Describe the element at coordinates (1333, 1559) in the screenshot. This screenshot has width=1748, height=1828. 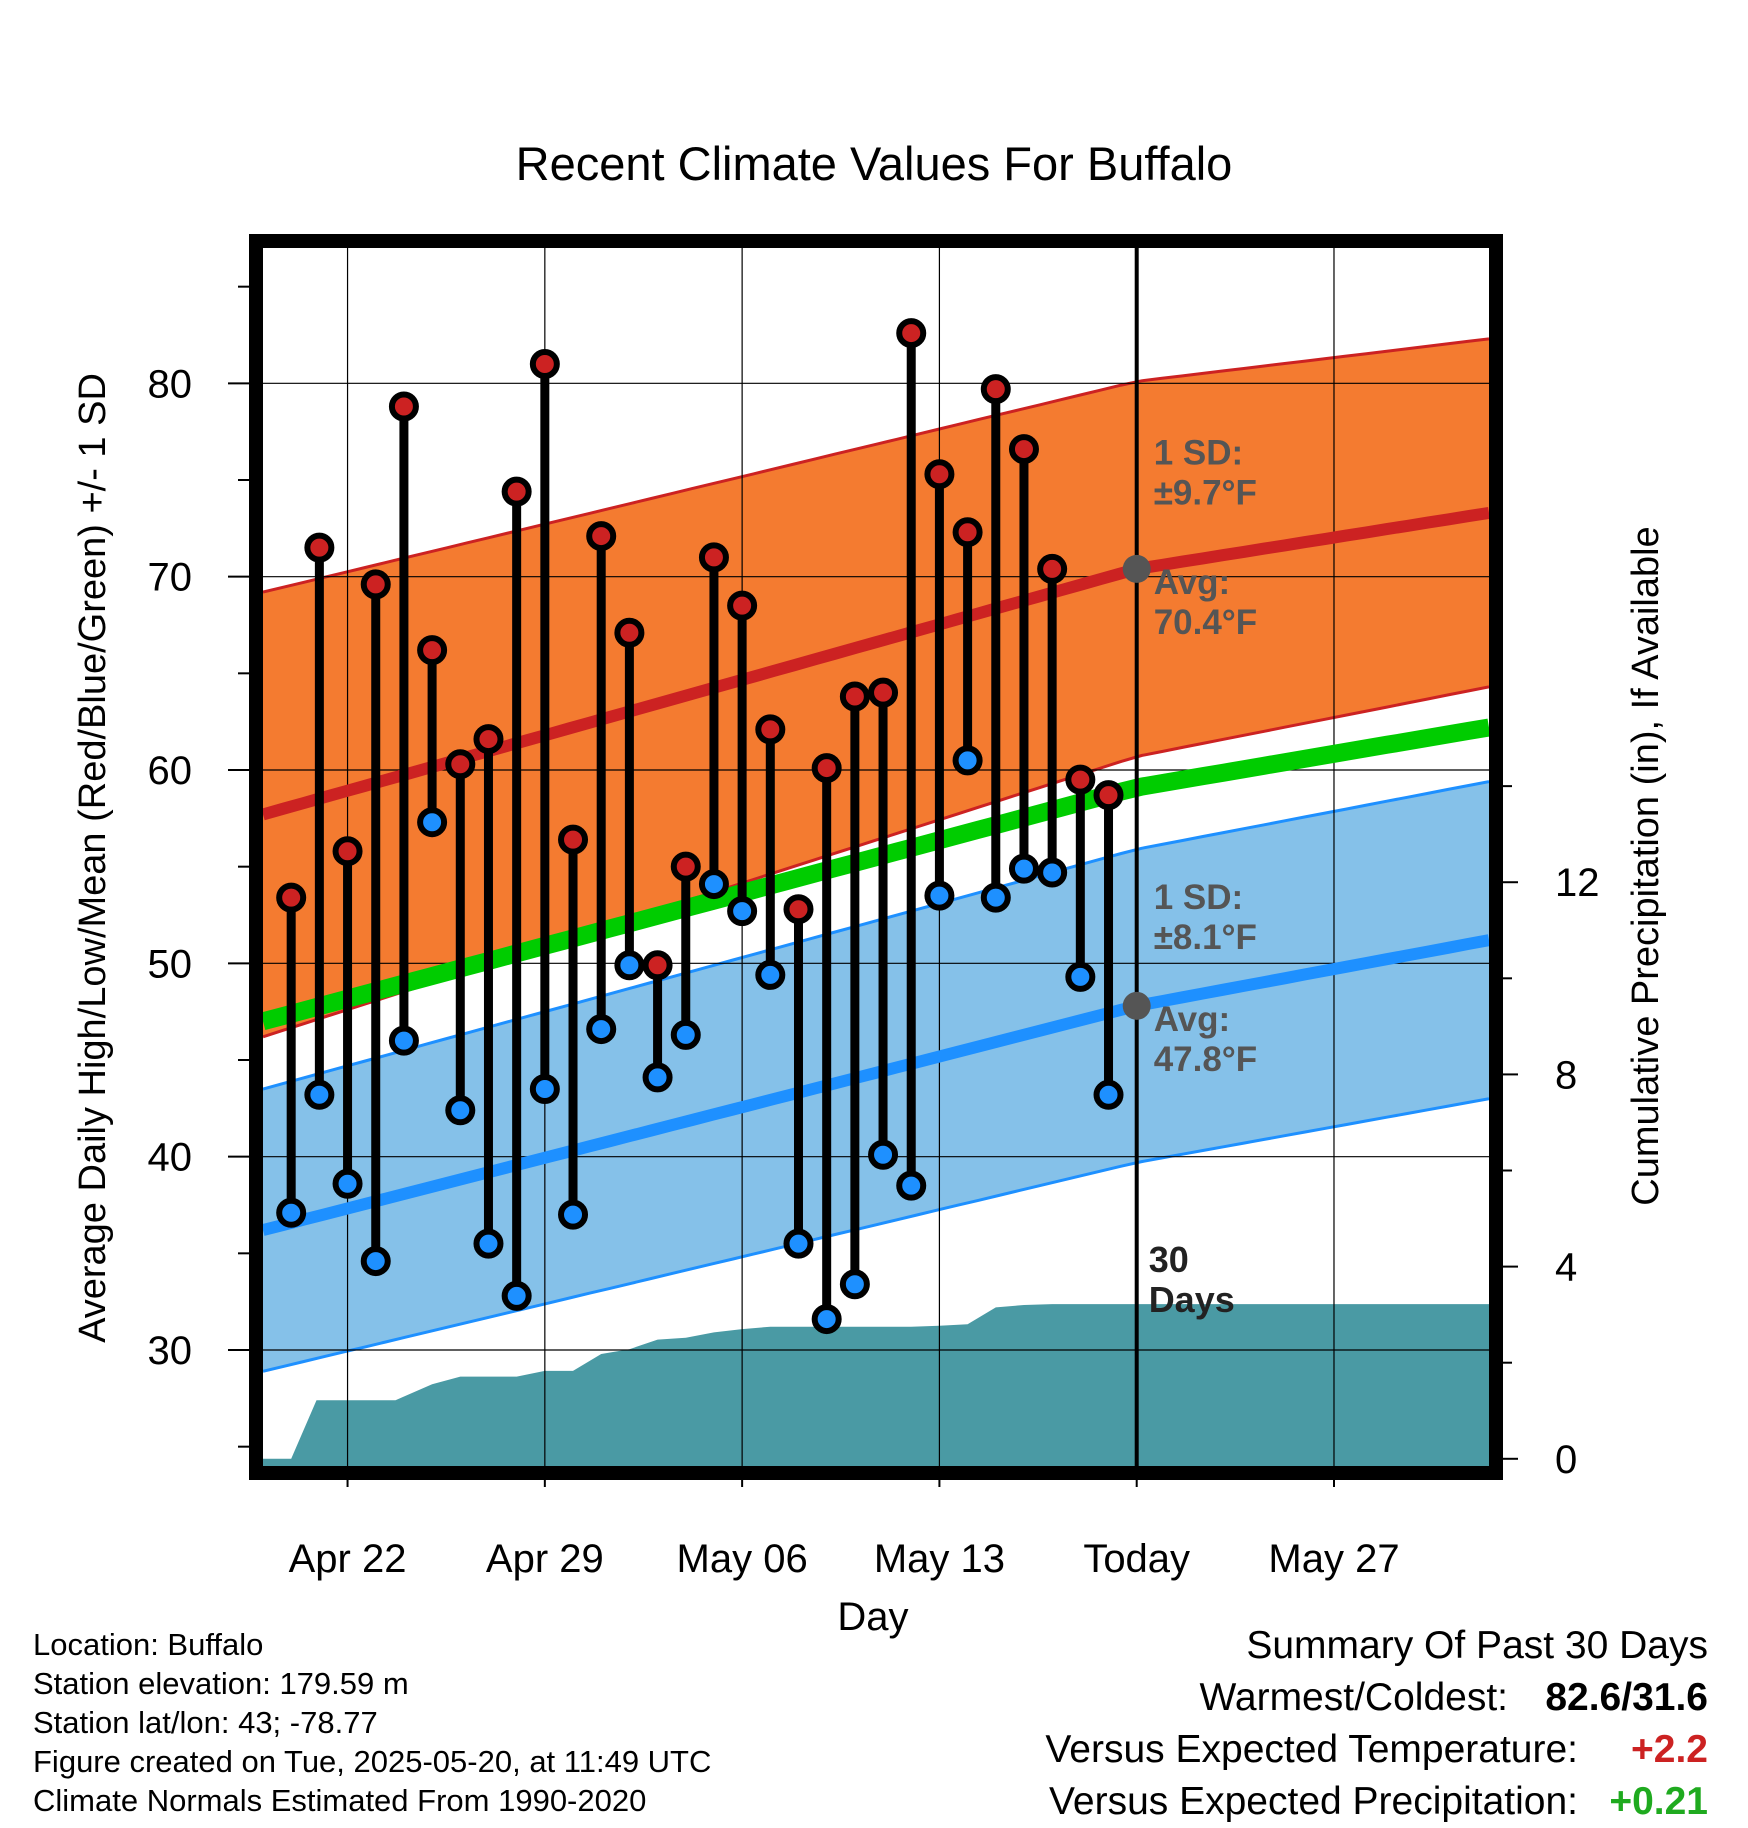
I see `x-tick-label-5: May 27` at that location.